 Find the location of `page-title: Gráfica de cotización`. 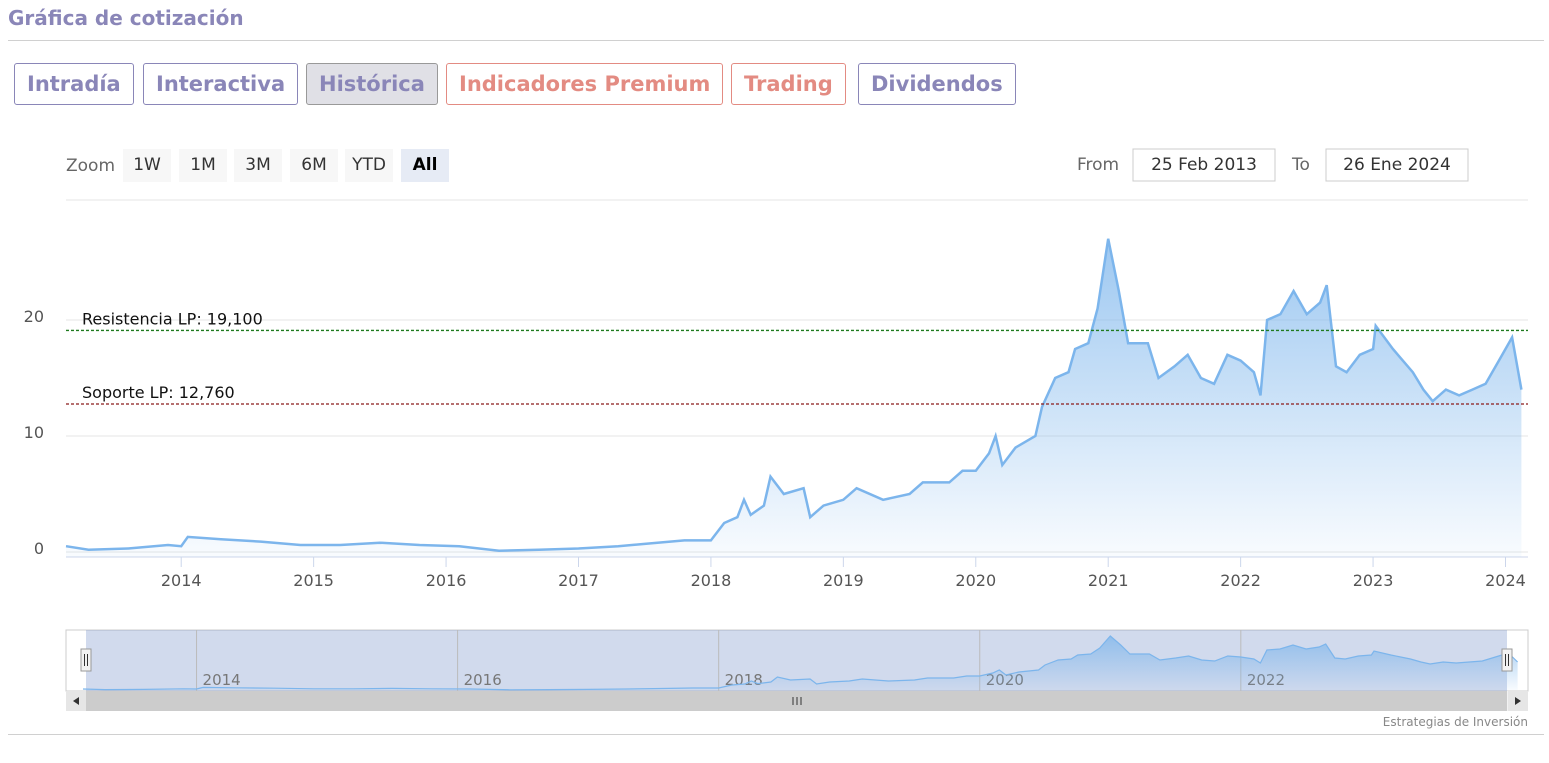

page-title: Gráfica de cotización is located at coordinates (126, 18).